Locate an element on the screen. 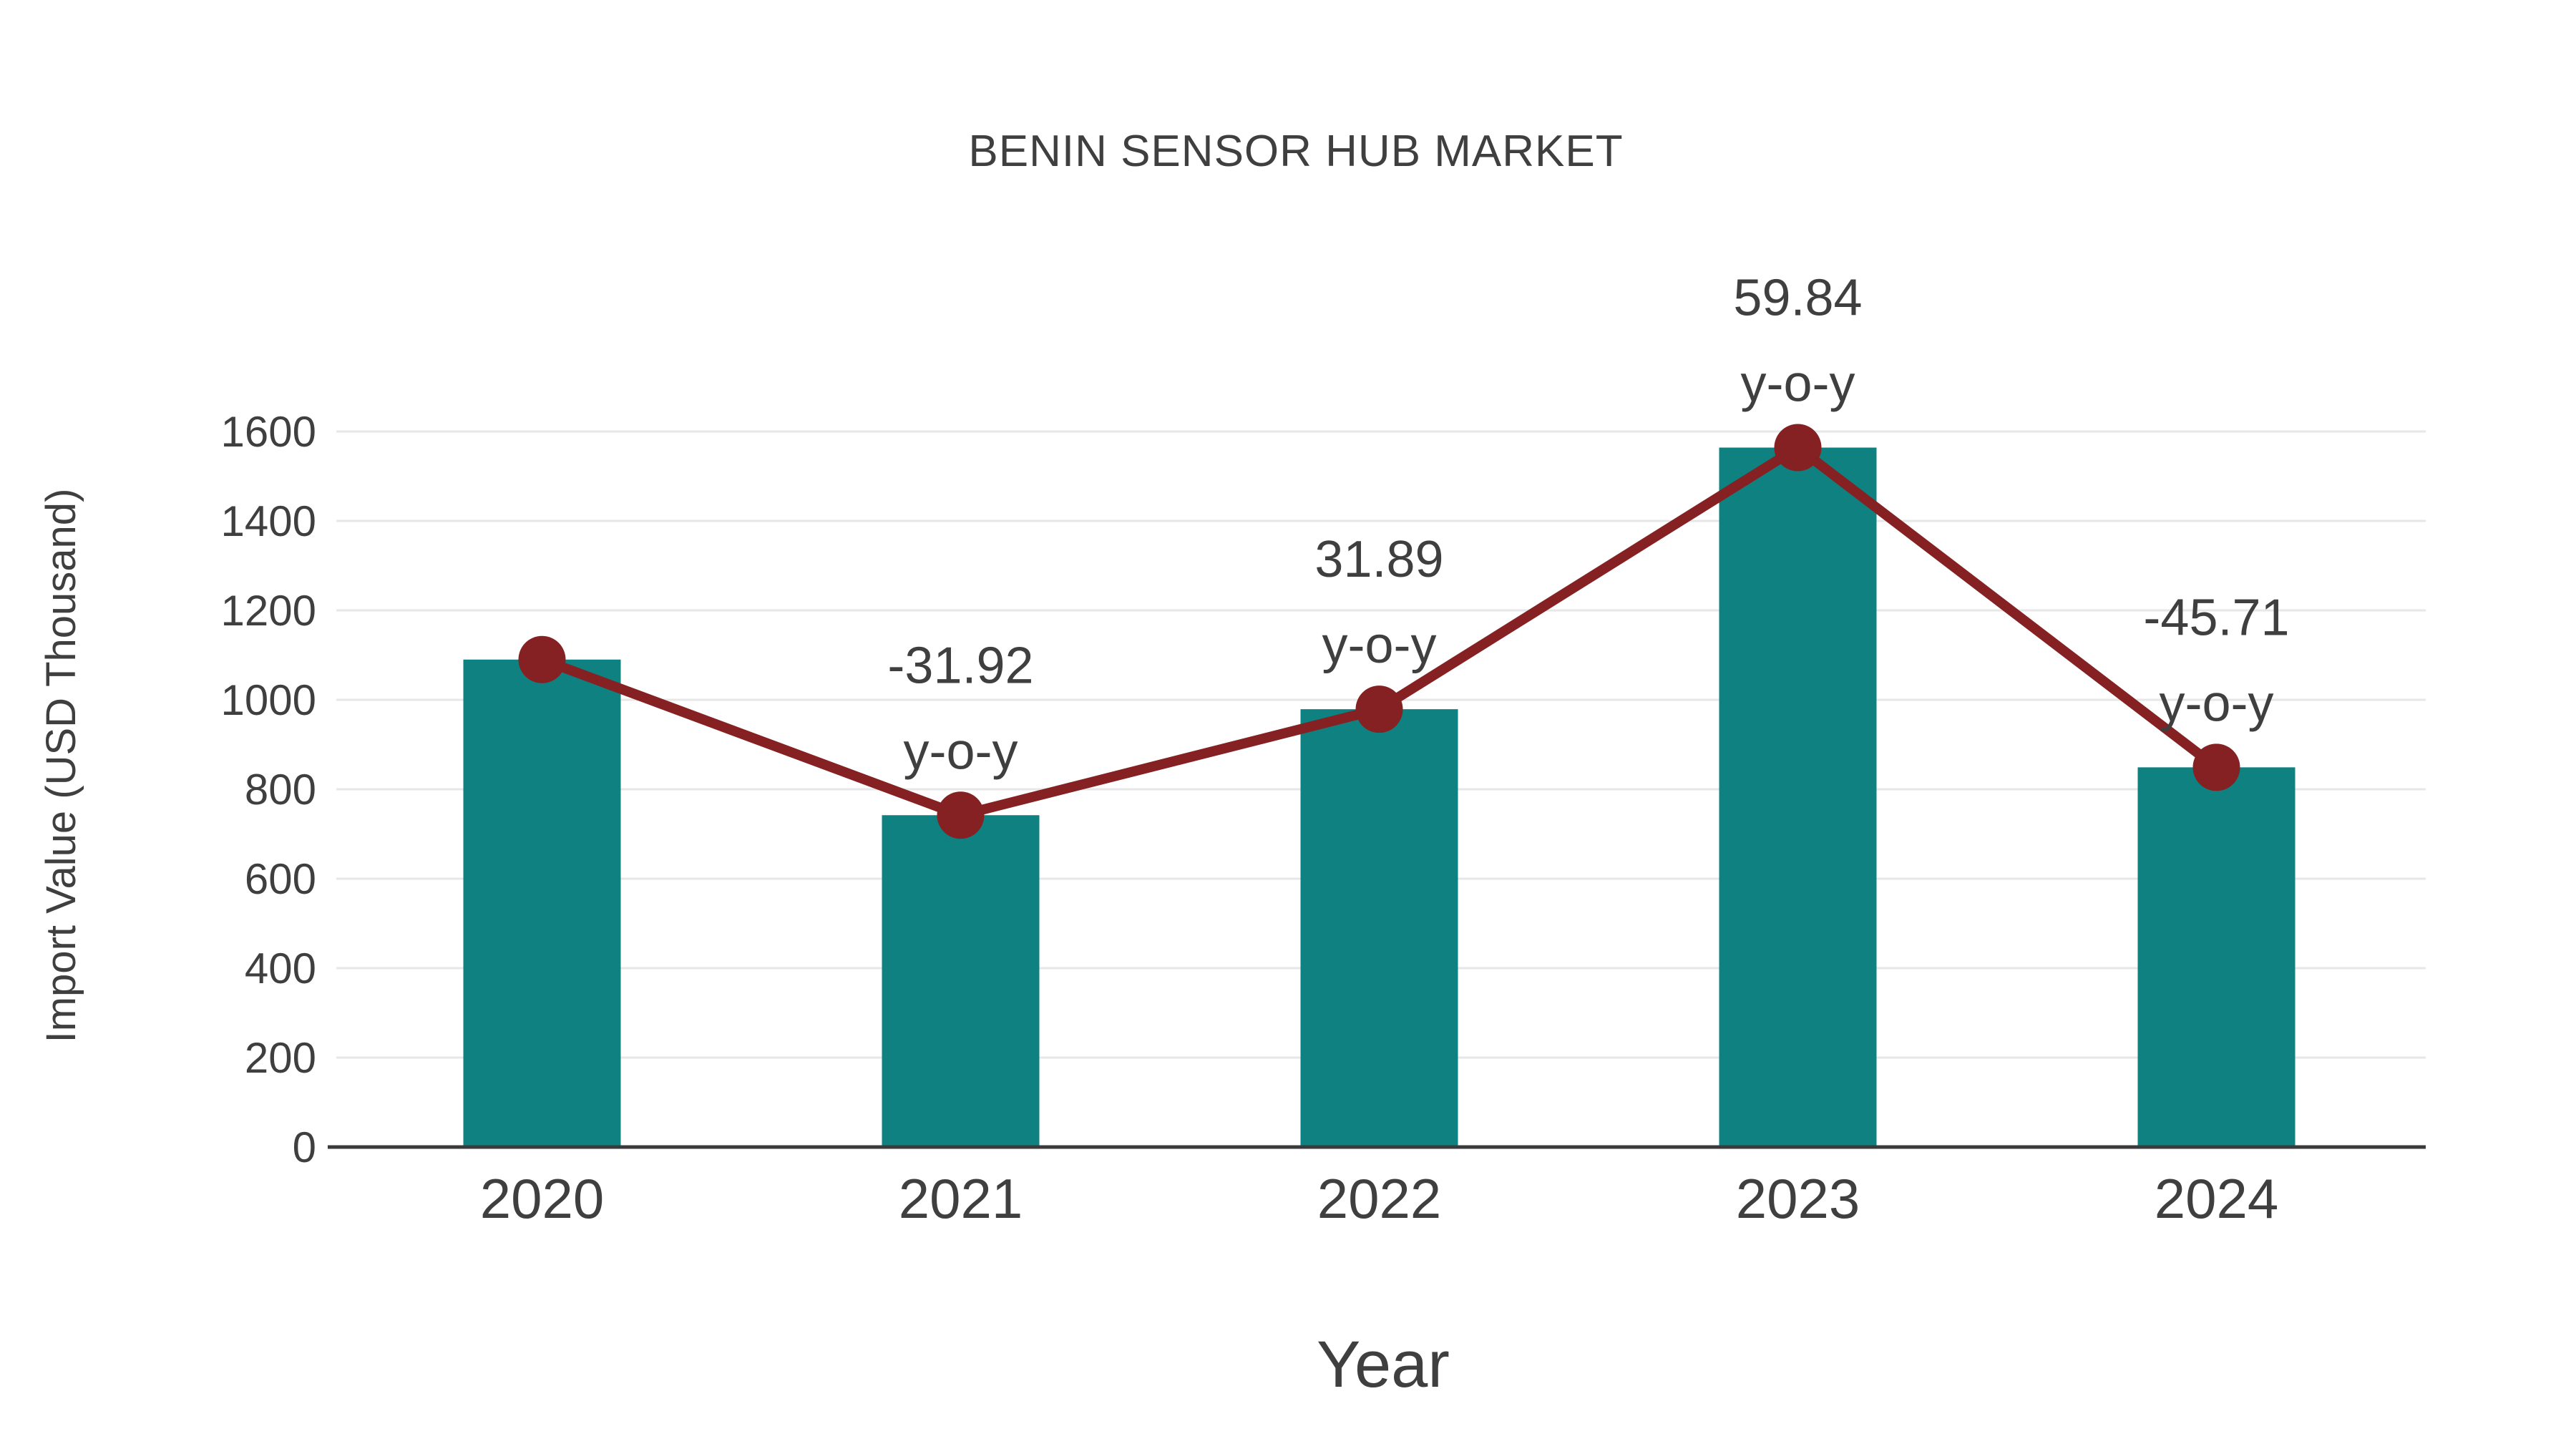 The width and height of the screenshot is (2576, 1449). y-tick-label: 600 is located at coordinates (280, 879).